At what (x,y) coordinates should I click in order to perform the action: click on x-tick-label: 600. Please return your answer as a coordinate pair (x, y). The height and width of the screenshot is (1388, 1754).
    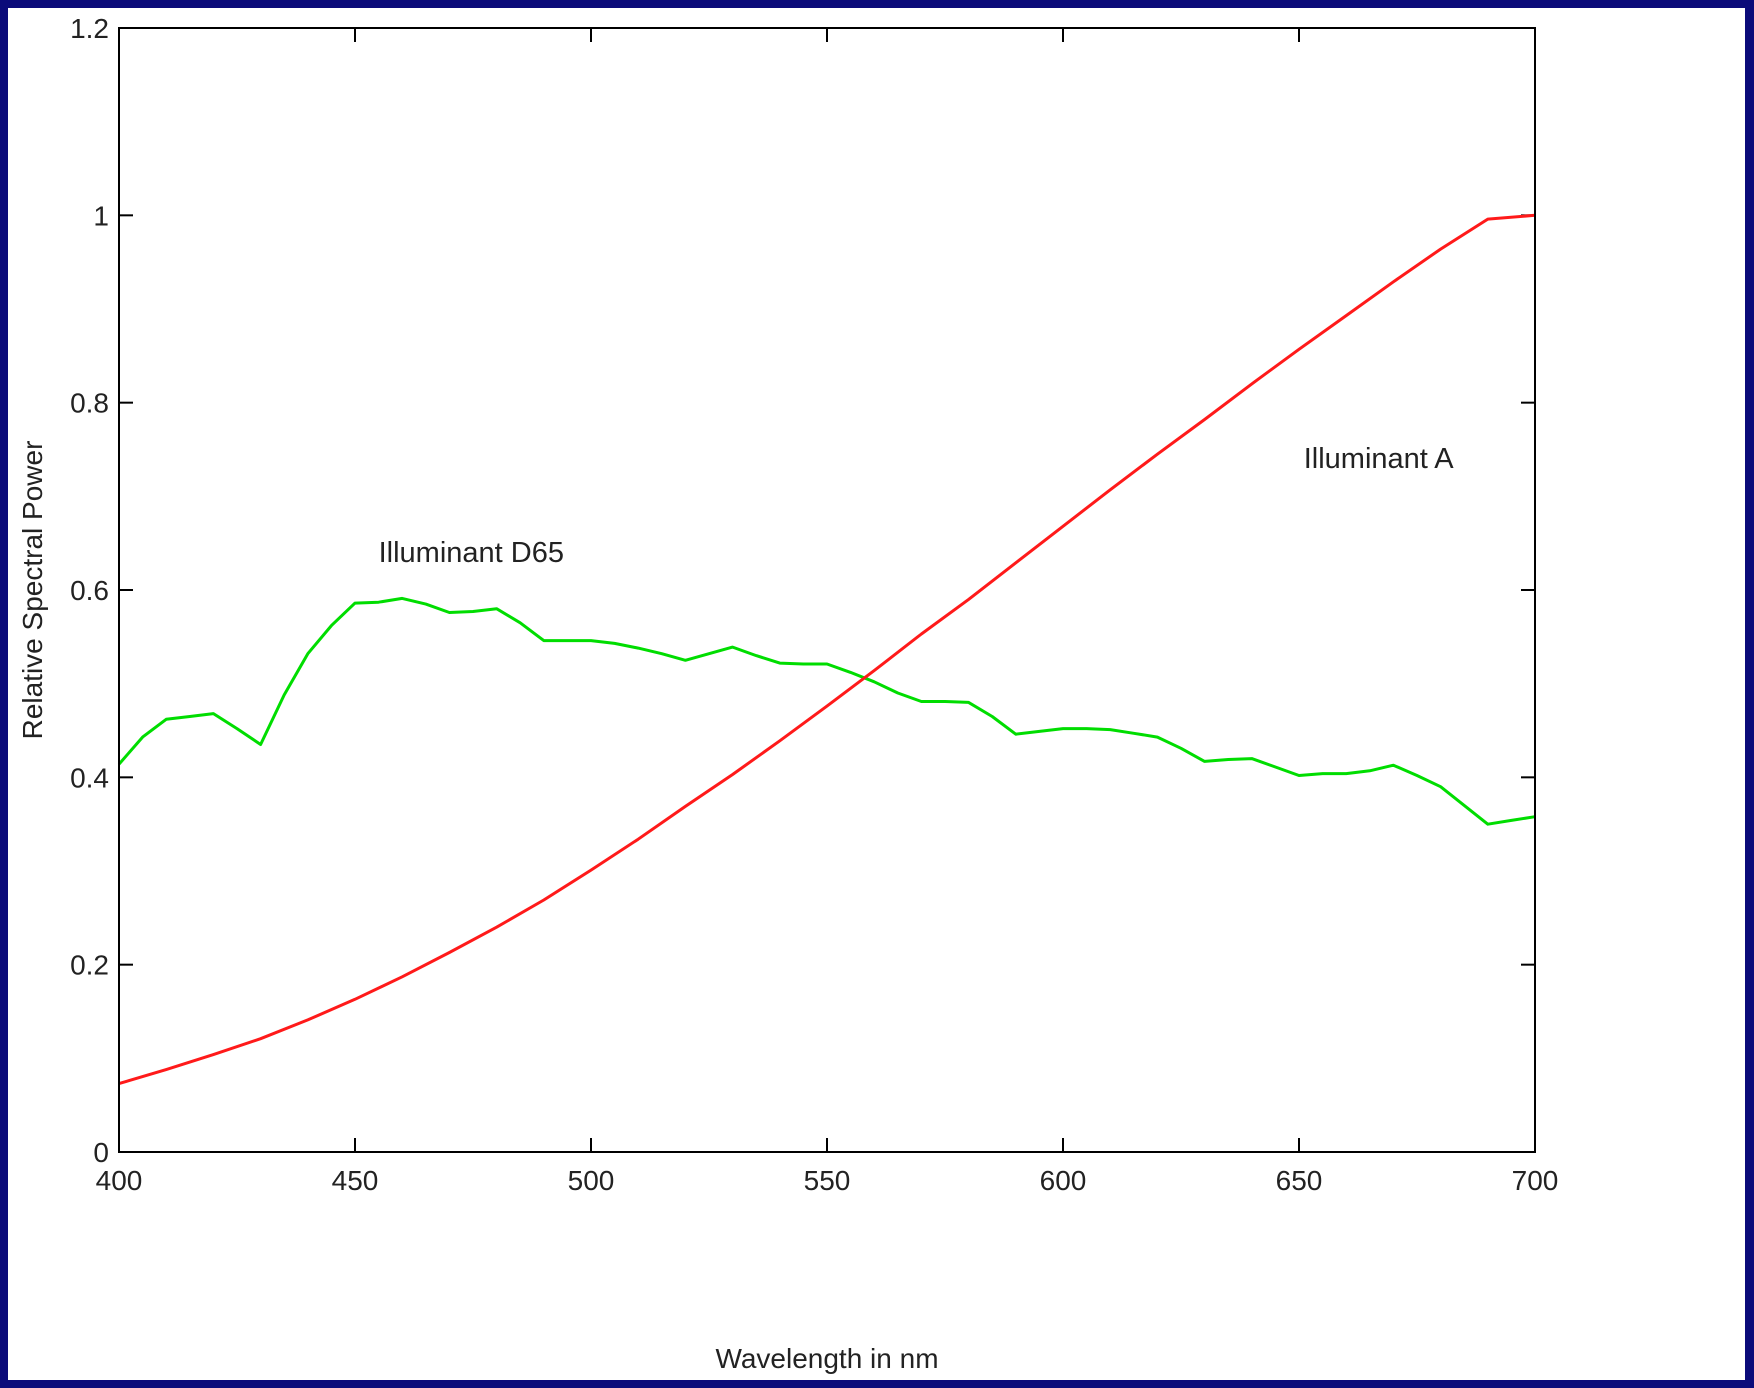
    Looking at the image, I should click on (1063, 1180).